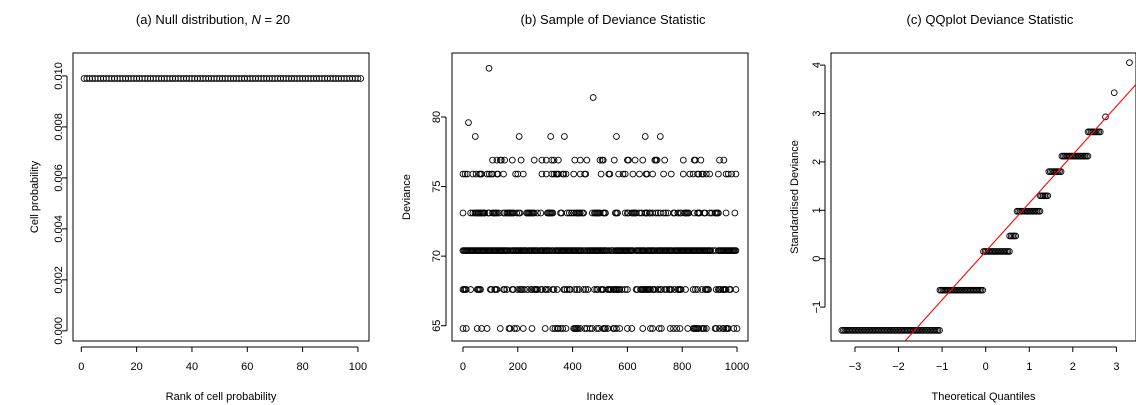 This screenshot has height=405, width=1136. Describe the element at coordinates (817, 65) in the screenshot. I see `y-tick-label: 4` at that location.